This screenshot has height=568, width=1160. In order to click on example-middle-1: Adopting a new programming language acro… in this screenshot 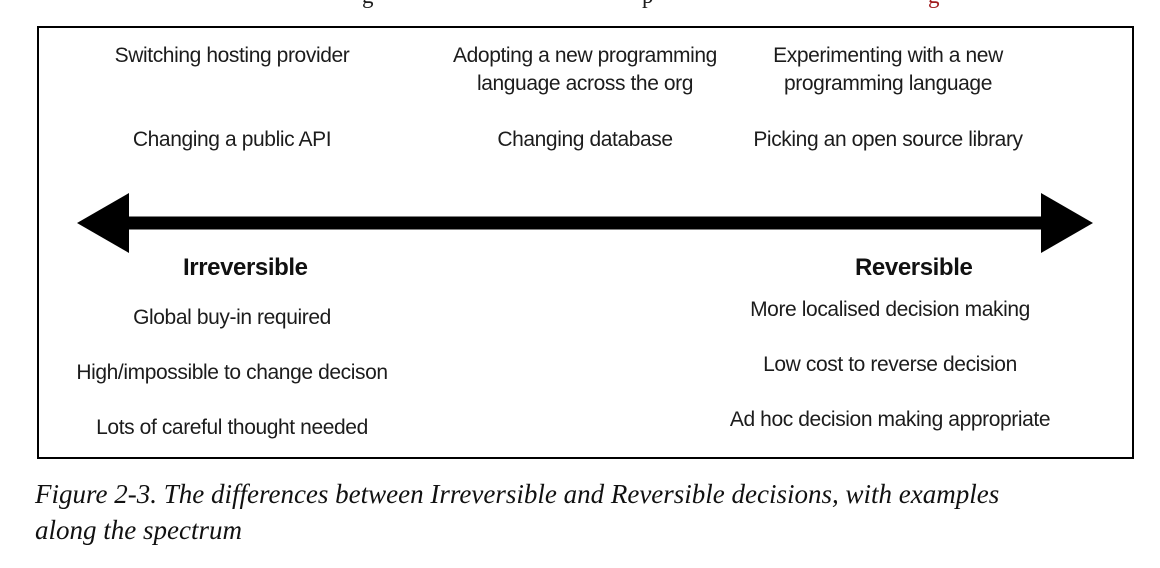, I will do `click(585, 69)`.